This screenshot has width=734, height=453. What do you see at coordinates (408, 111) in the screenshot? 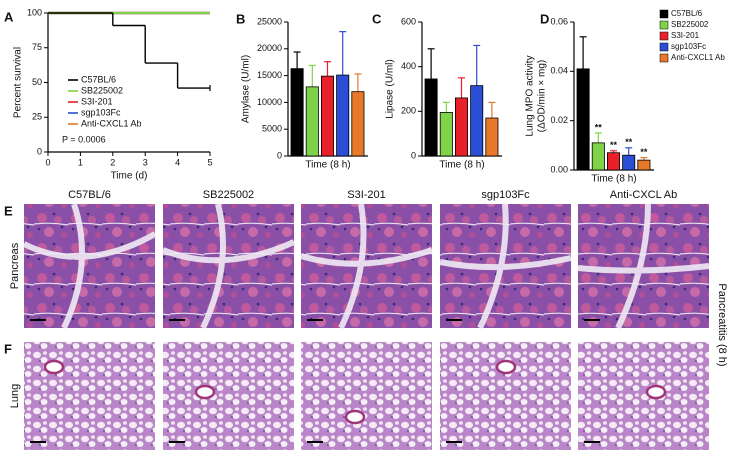
I see `y-tick-label: 200` at bounding box center [408, 111].